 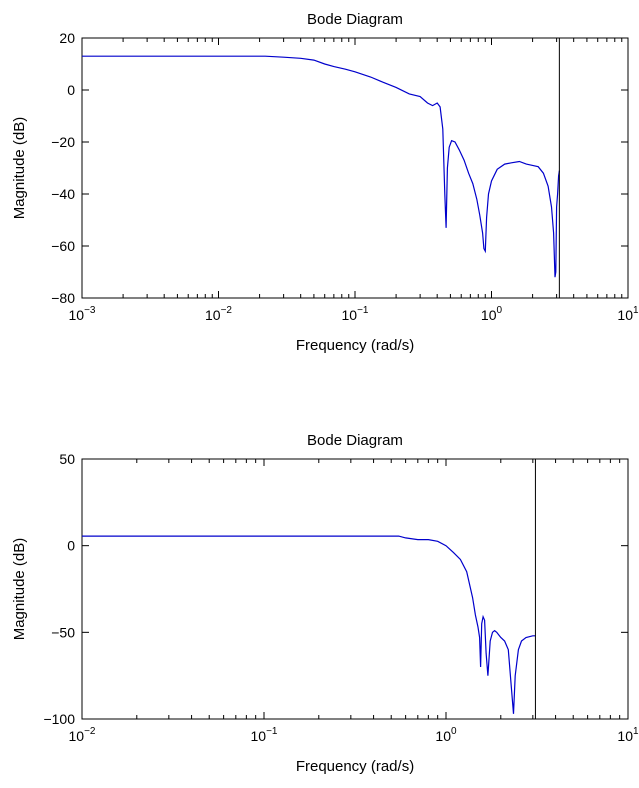 What do you see at coordinates (63, 142) in the screenshot?
I see `y-tick-label: −20` at bounding box center [63, 142].